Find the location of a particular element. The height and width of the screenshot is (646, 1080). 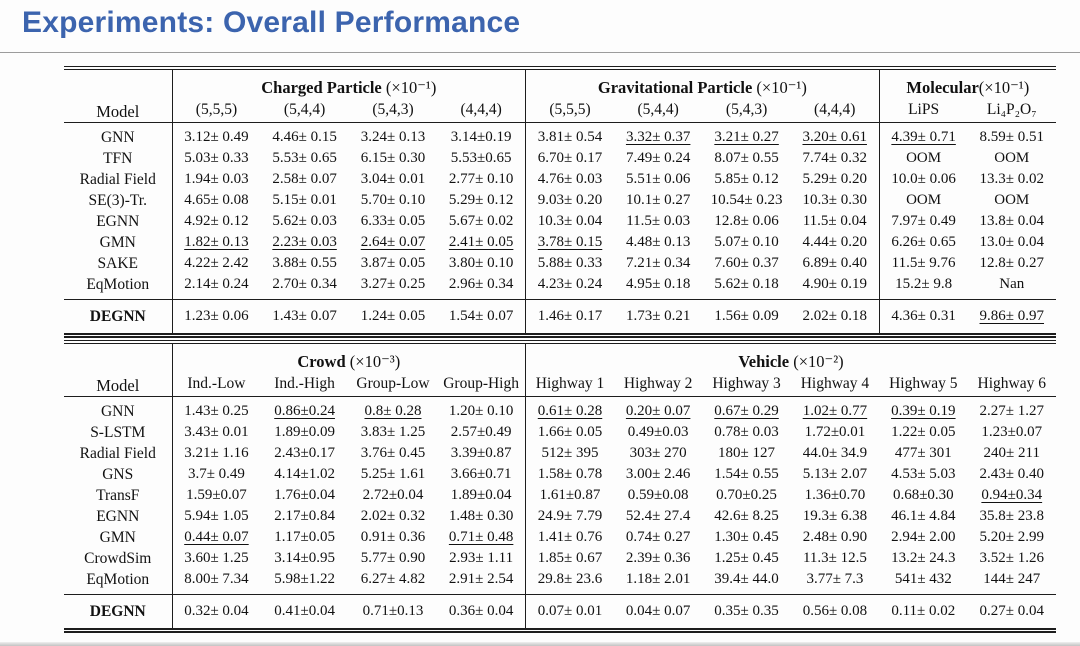

value-cell: 3.7± 0.49 is located at coordinates (216, 474).